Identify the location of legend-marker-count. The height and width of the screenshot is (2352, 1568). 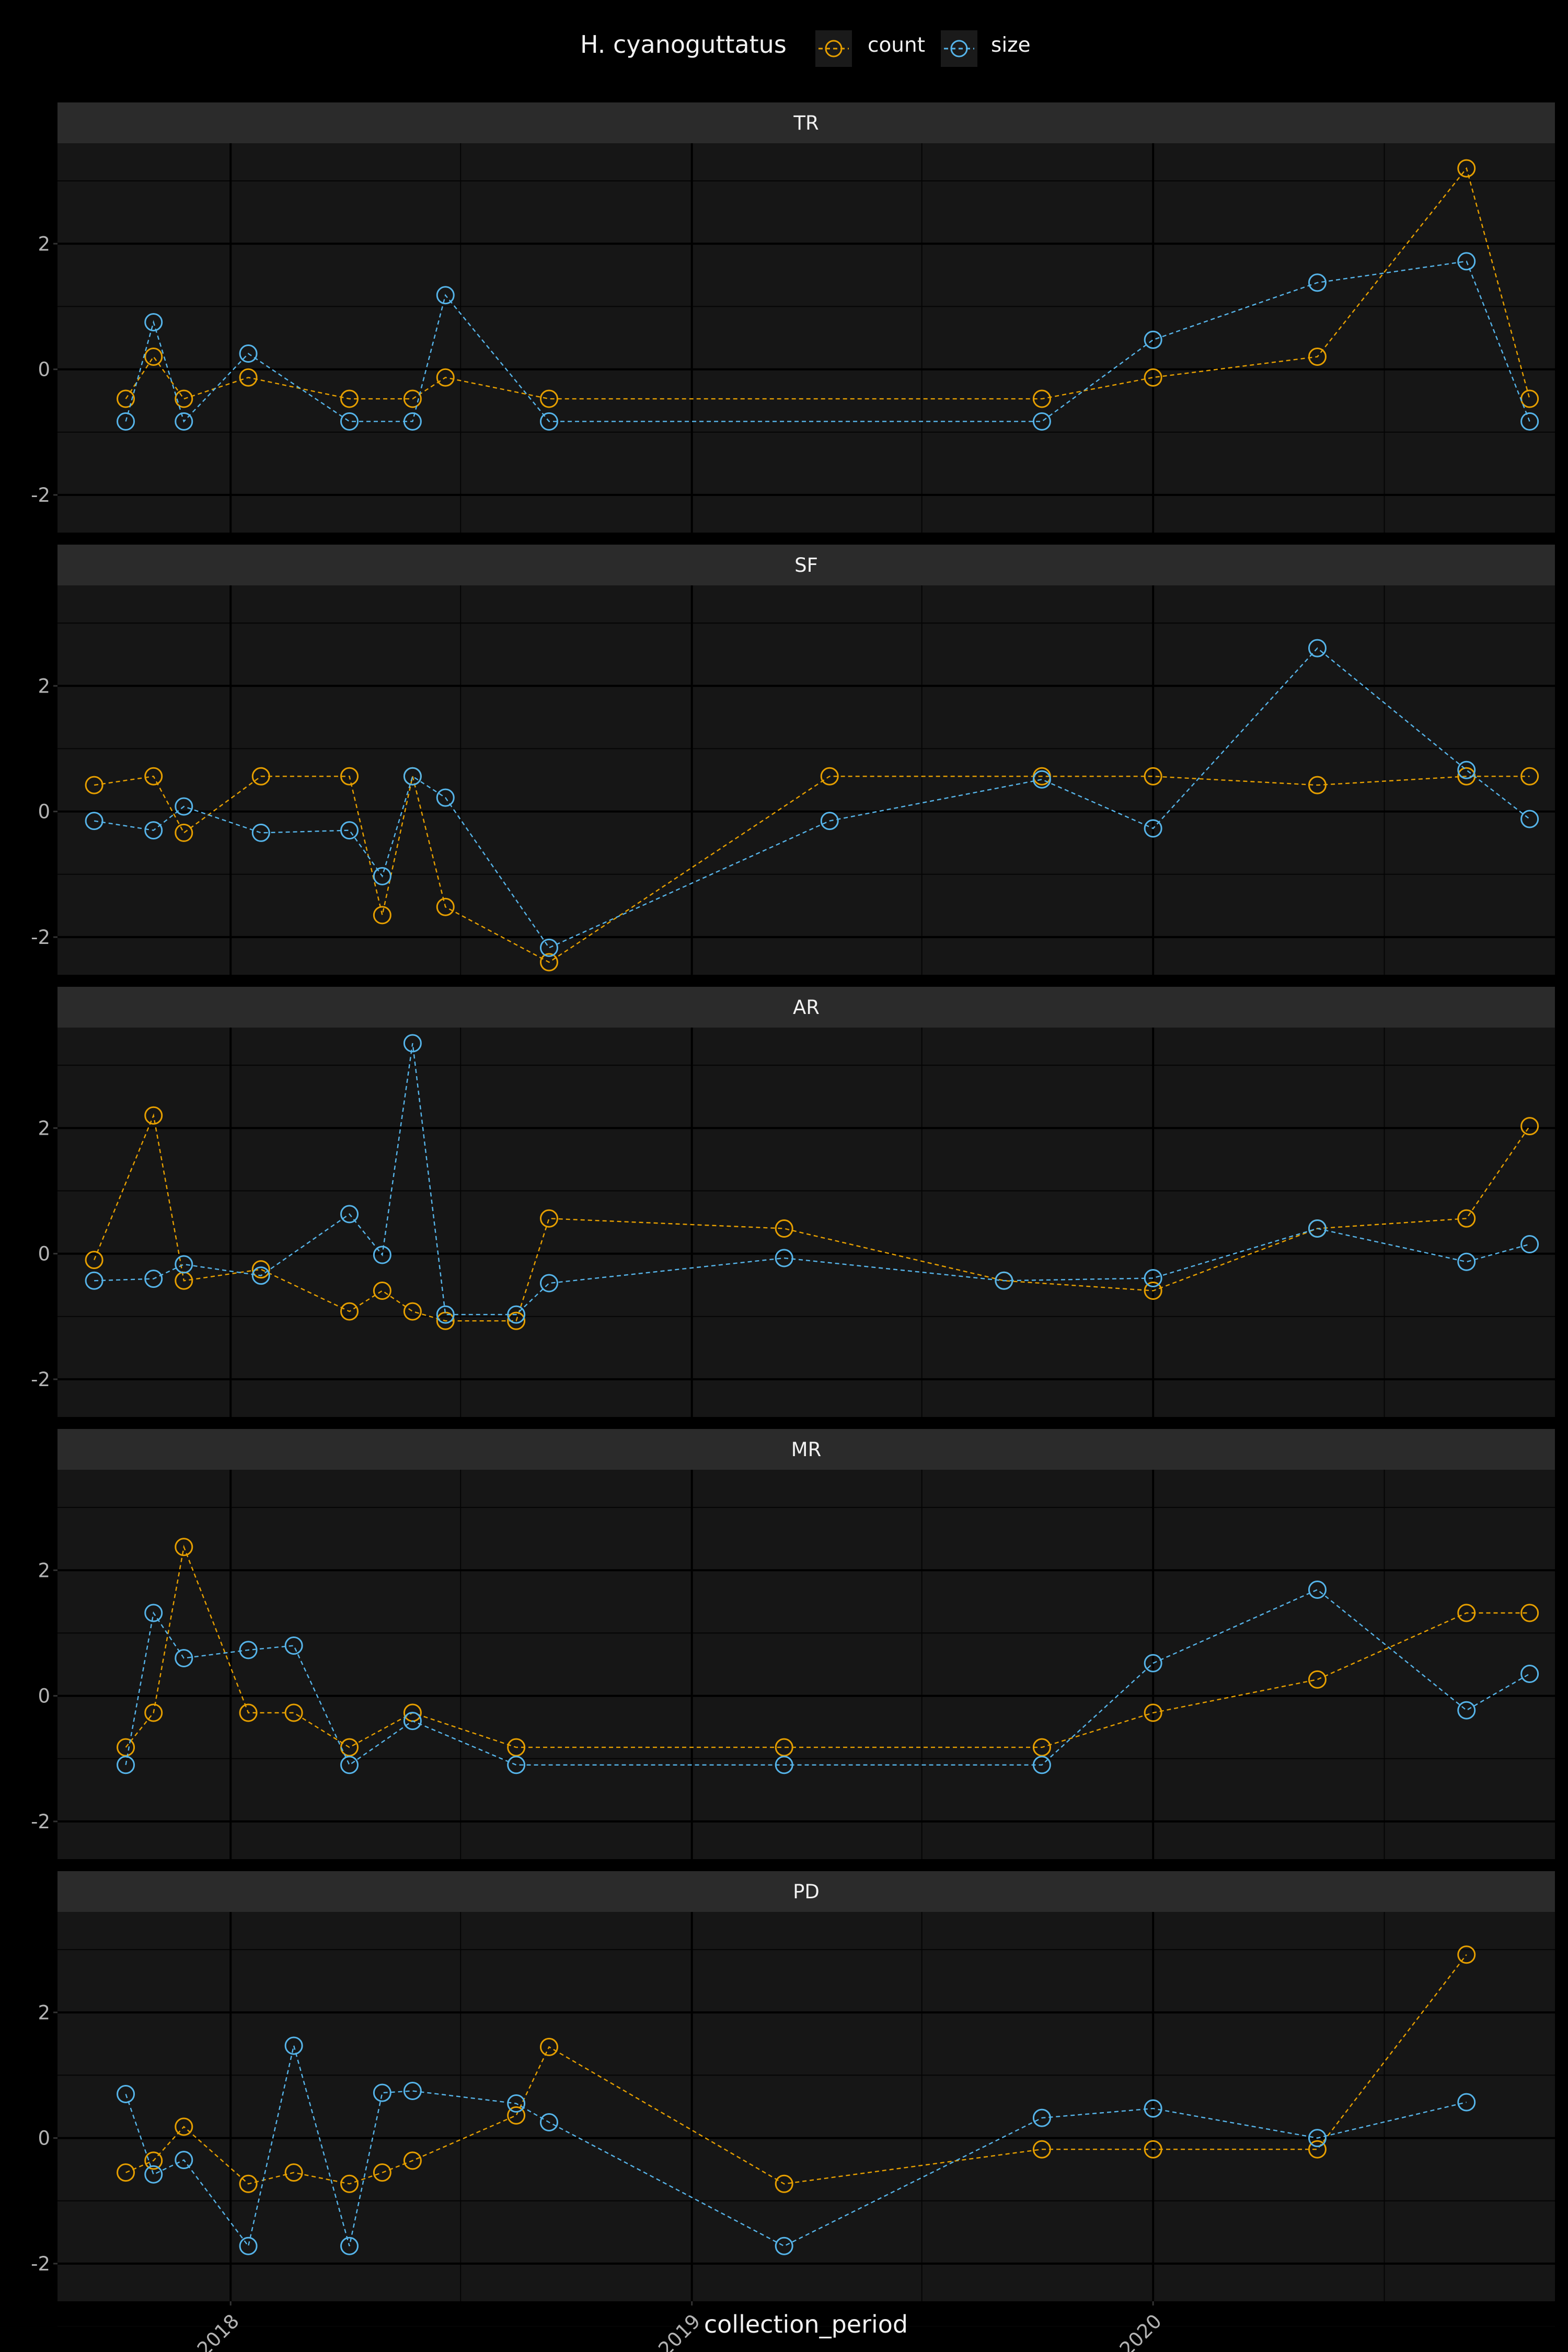
(834, 48).